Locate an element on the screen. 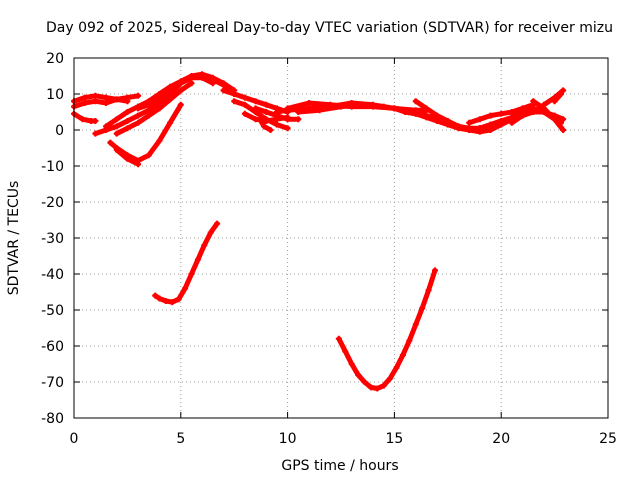  y-tick-label: -50 is located at coordinates (52, 311).